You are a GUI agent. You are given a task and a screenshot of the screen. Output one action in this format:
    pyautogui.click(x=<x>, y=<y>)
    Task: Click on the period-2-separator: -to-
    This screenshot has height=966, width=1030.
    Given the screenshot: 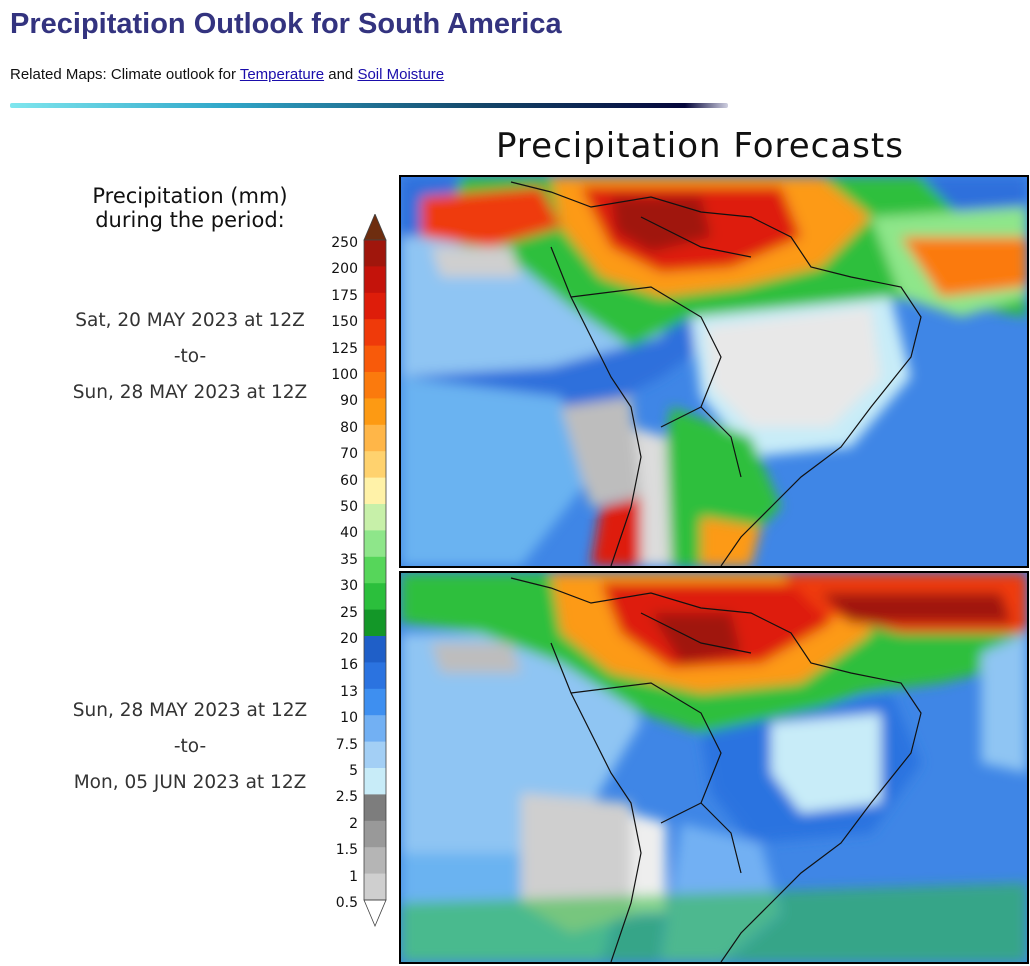 What is the action you would take?
    pyautogui.click(x=190, y=746)
    